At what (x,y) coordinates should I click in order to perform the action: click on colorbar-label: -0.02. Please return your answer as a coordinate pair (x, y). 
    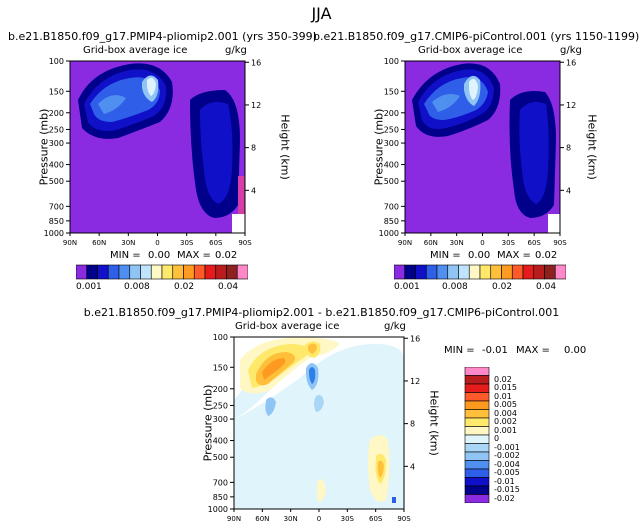
    Looking at the image, I should click on (504, 498).